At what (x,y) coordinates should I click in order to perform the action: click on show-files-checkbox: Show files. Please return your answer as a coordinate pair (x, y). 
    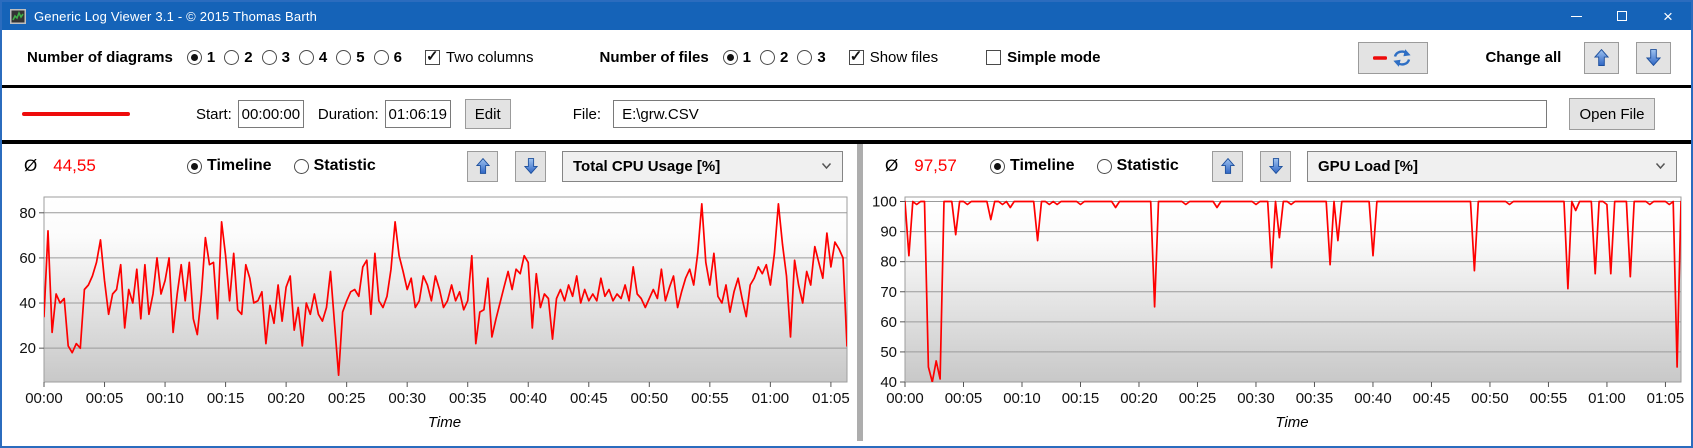
    Looking at the image, I should click on (893, 56).